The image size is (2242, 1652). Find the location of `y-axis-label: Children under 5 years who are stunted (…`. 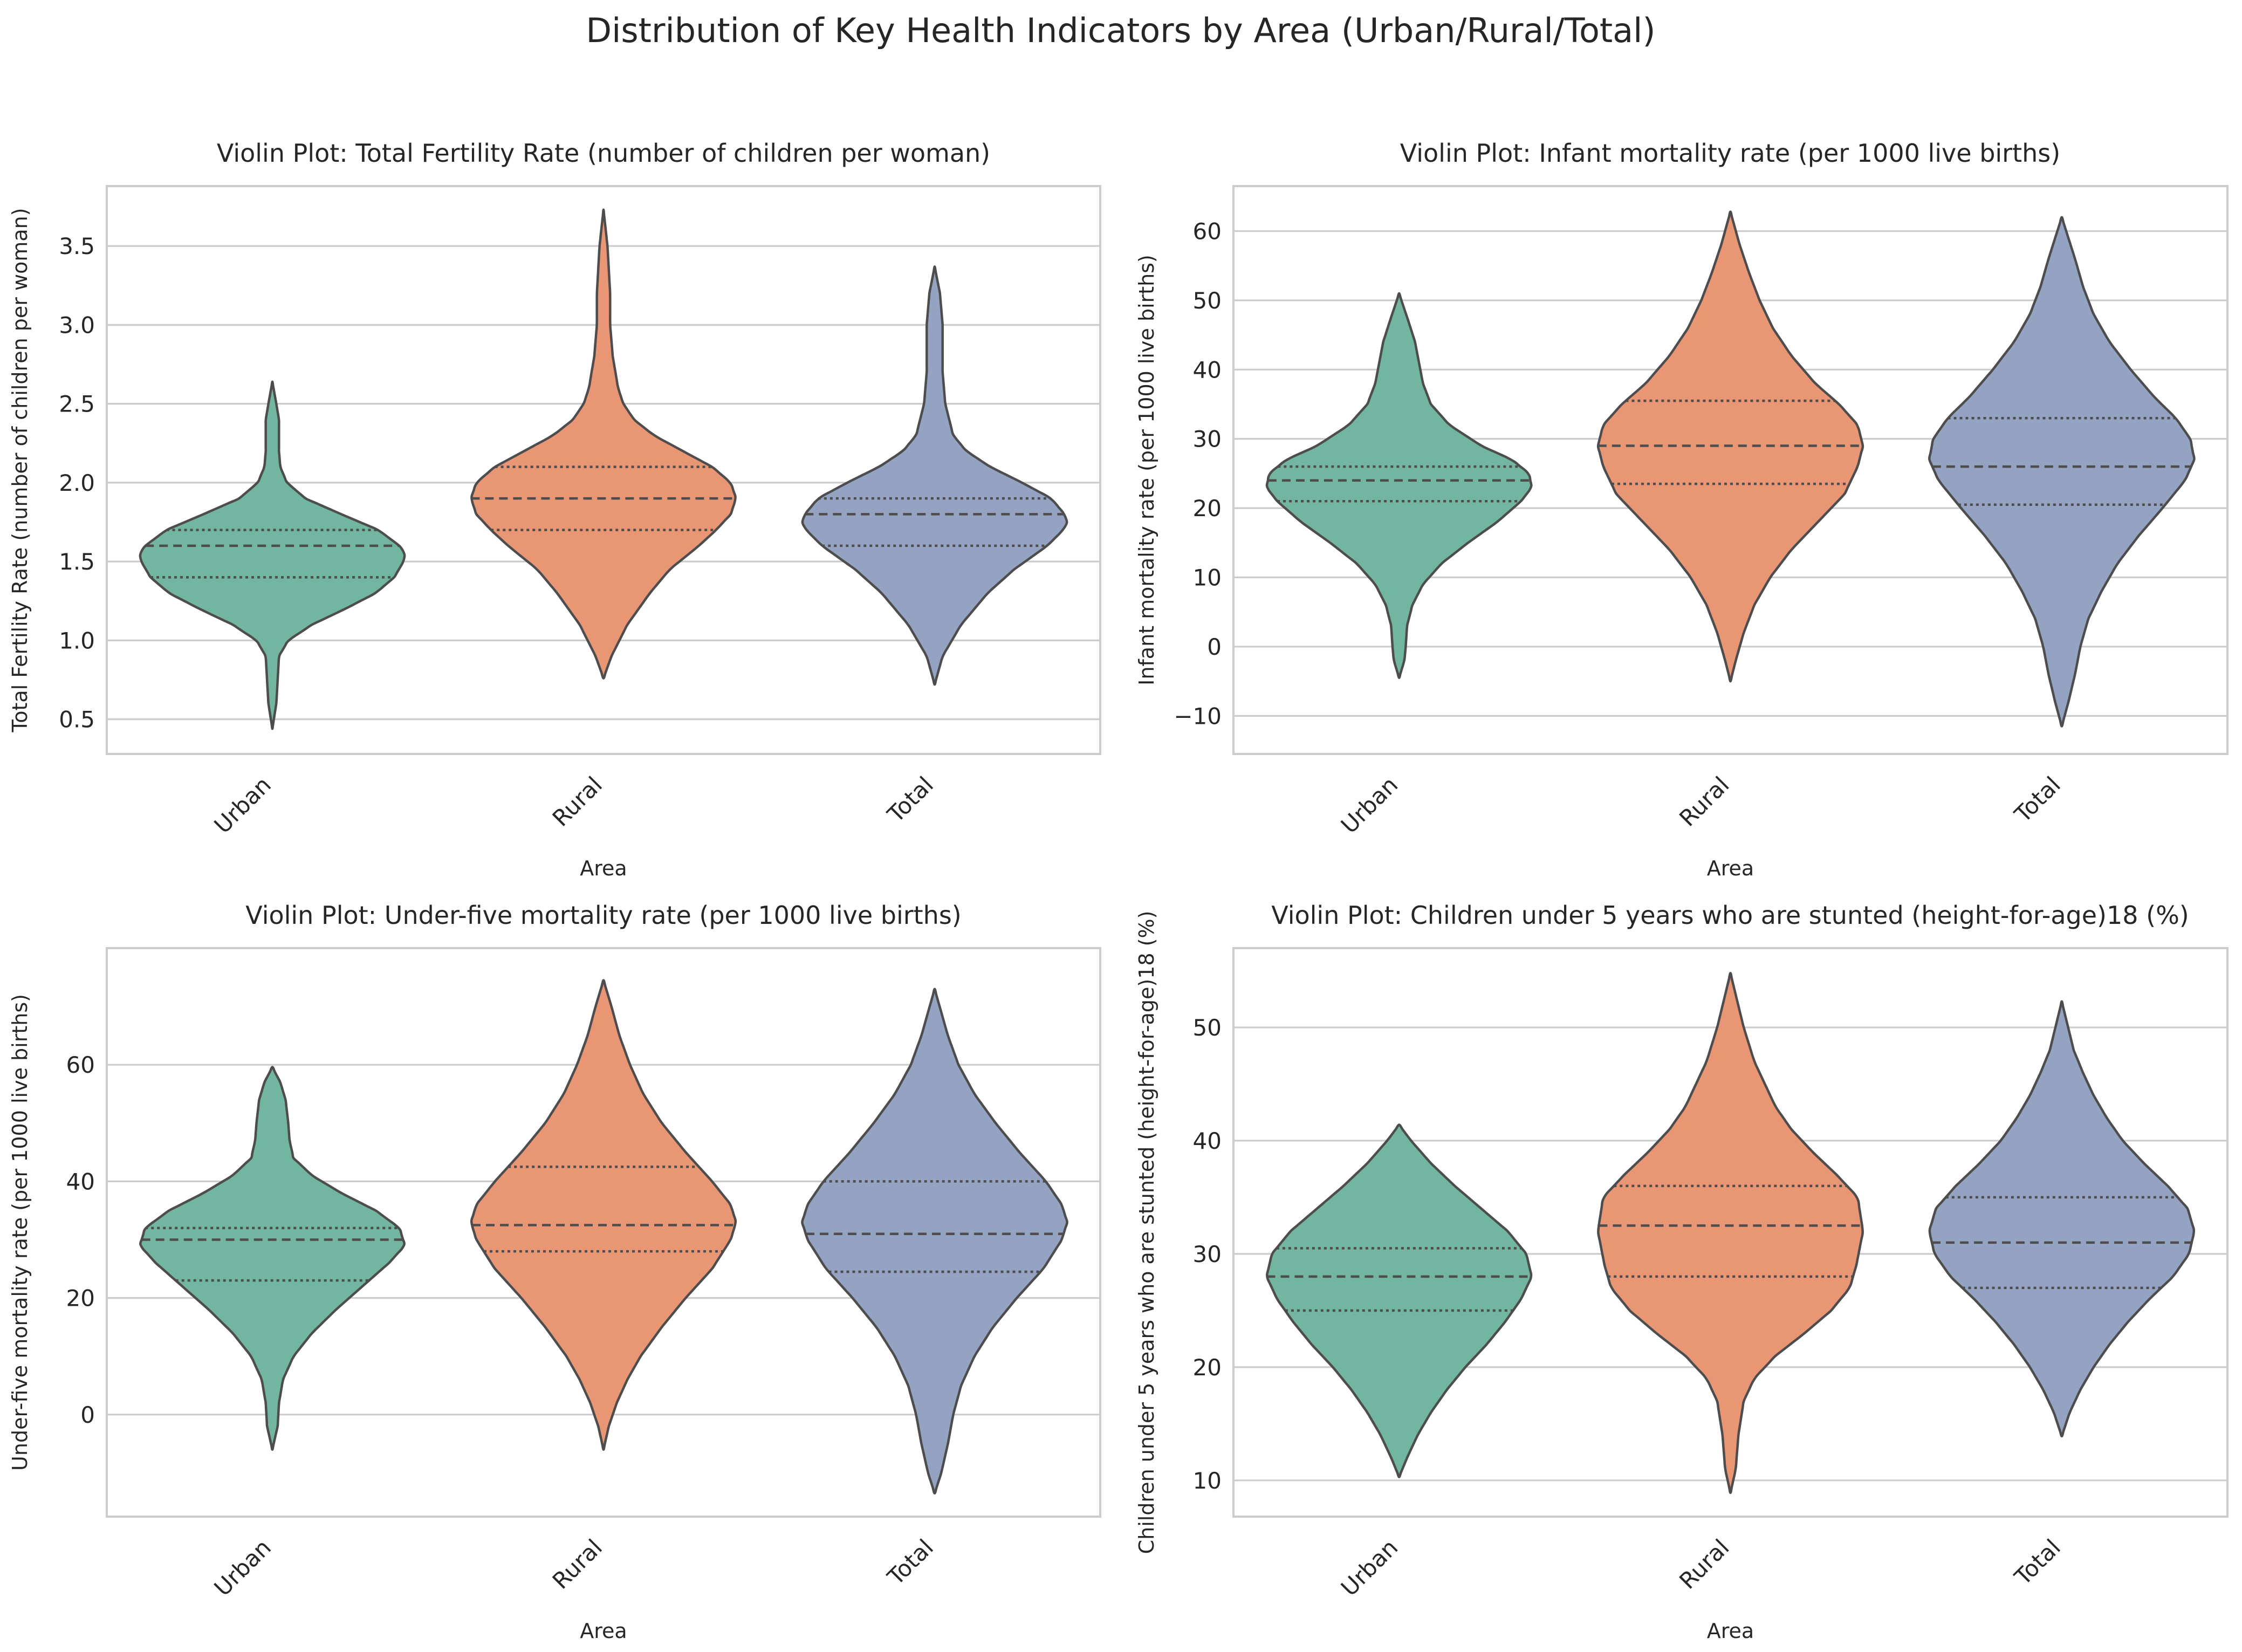

y-axis-label: Children under 5 years who are stunted (… is located at coordinates (1146, 1232).